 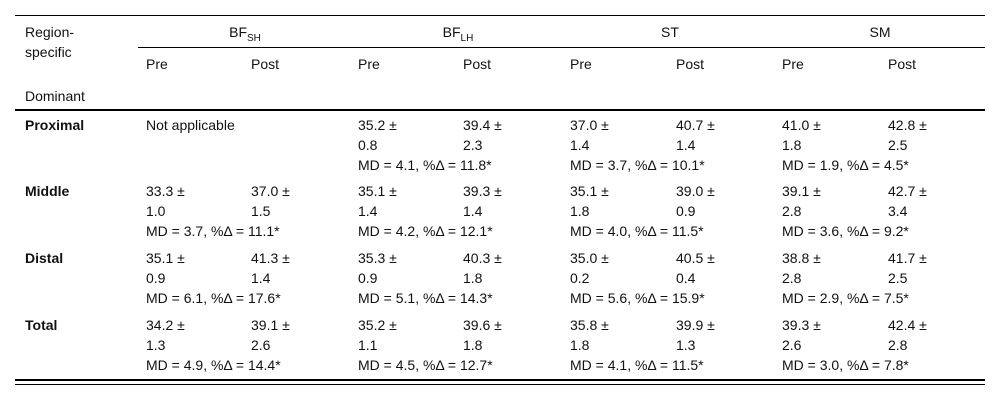 I want to click on pre-sd: 1.1, so click(x=368, y=345).